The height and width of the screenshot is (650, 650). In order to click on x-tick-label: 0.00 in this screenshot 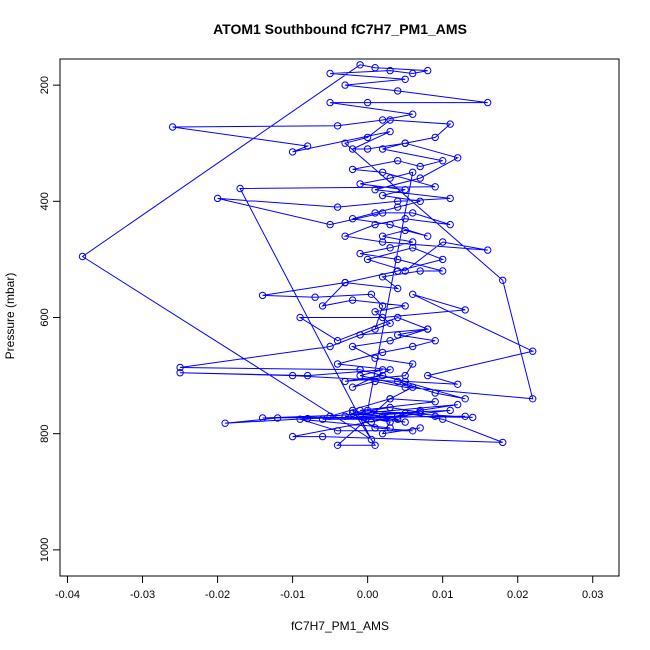, I will do `click(367, 595)`.